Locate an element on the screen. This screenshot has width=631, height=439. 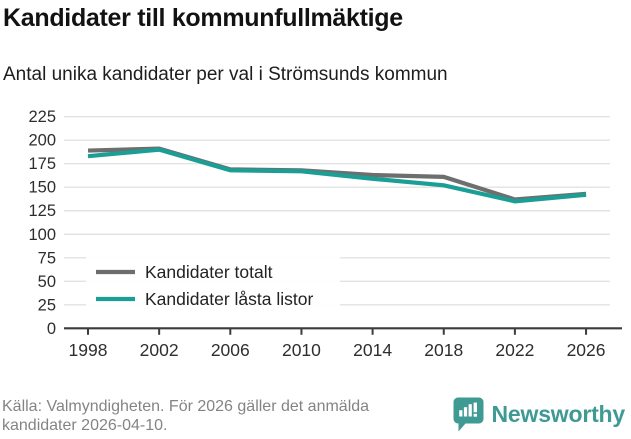
legend: Kandidater totalt Kandidater låsta listor is located at coordinates (213, 284).